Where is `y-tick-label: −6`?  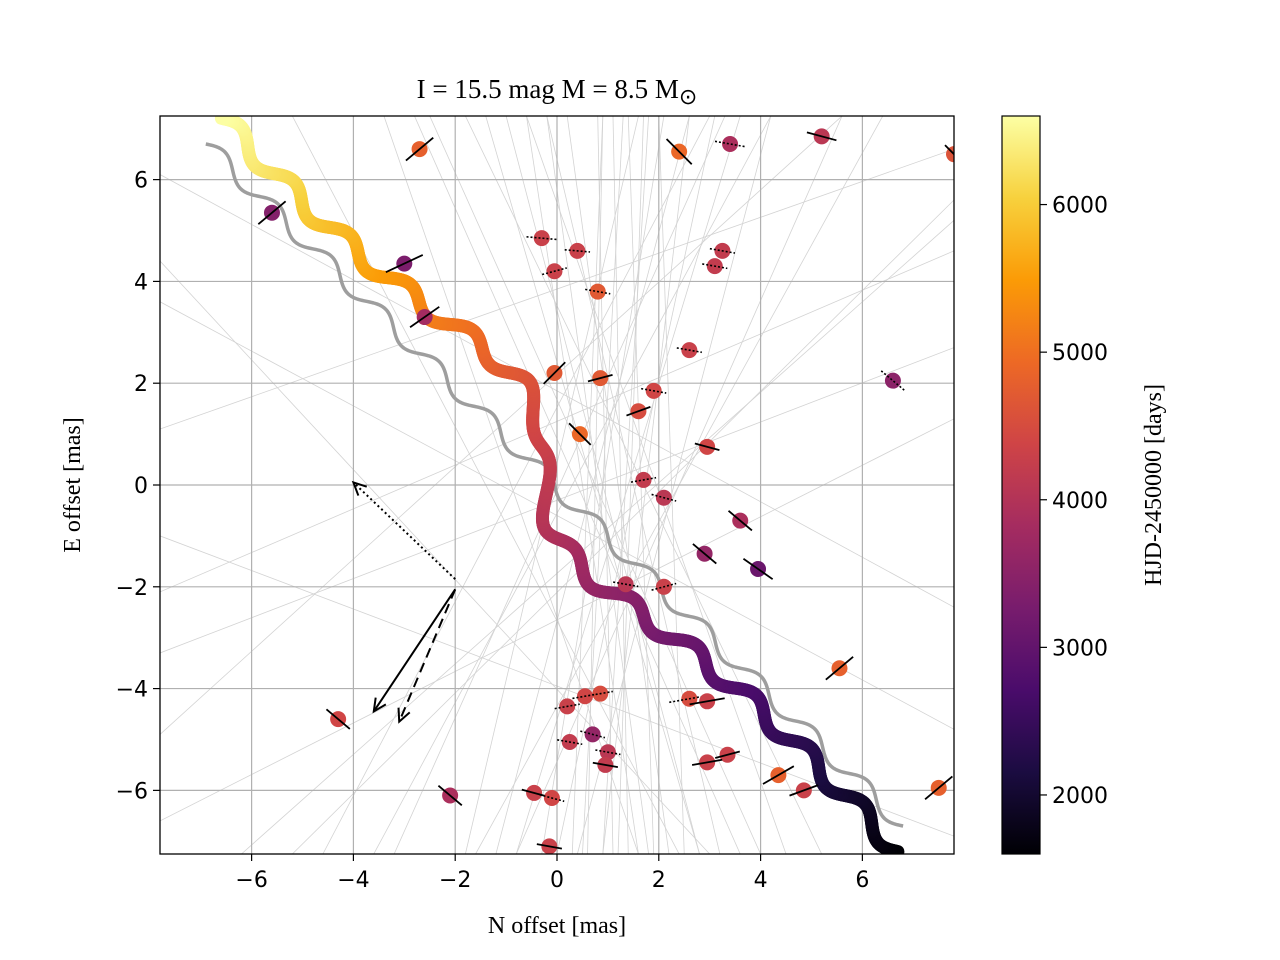 y-tick-label: −6 is located at coordinates (132, 791).